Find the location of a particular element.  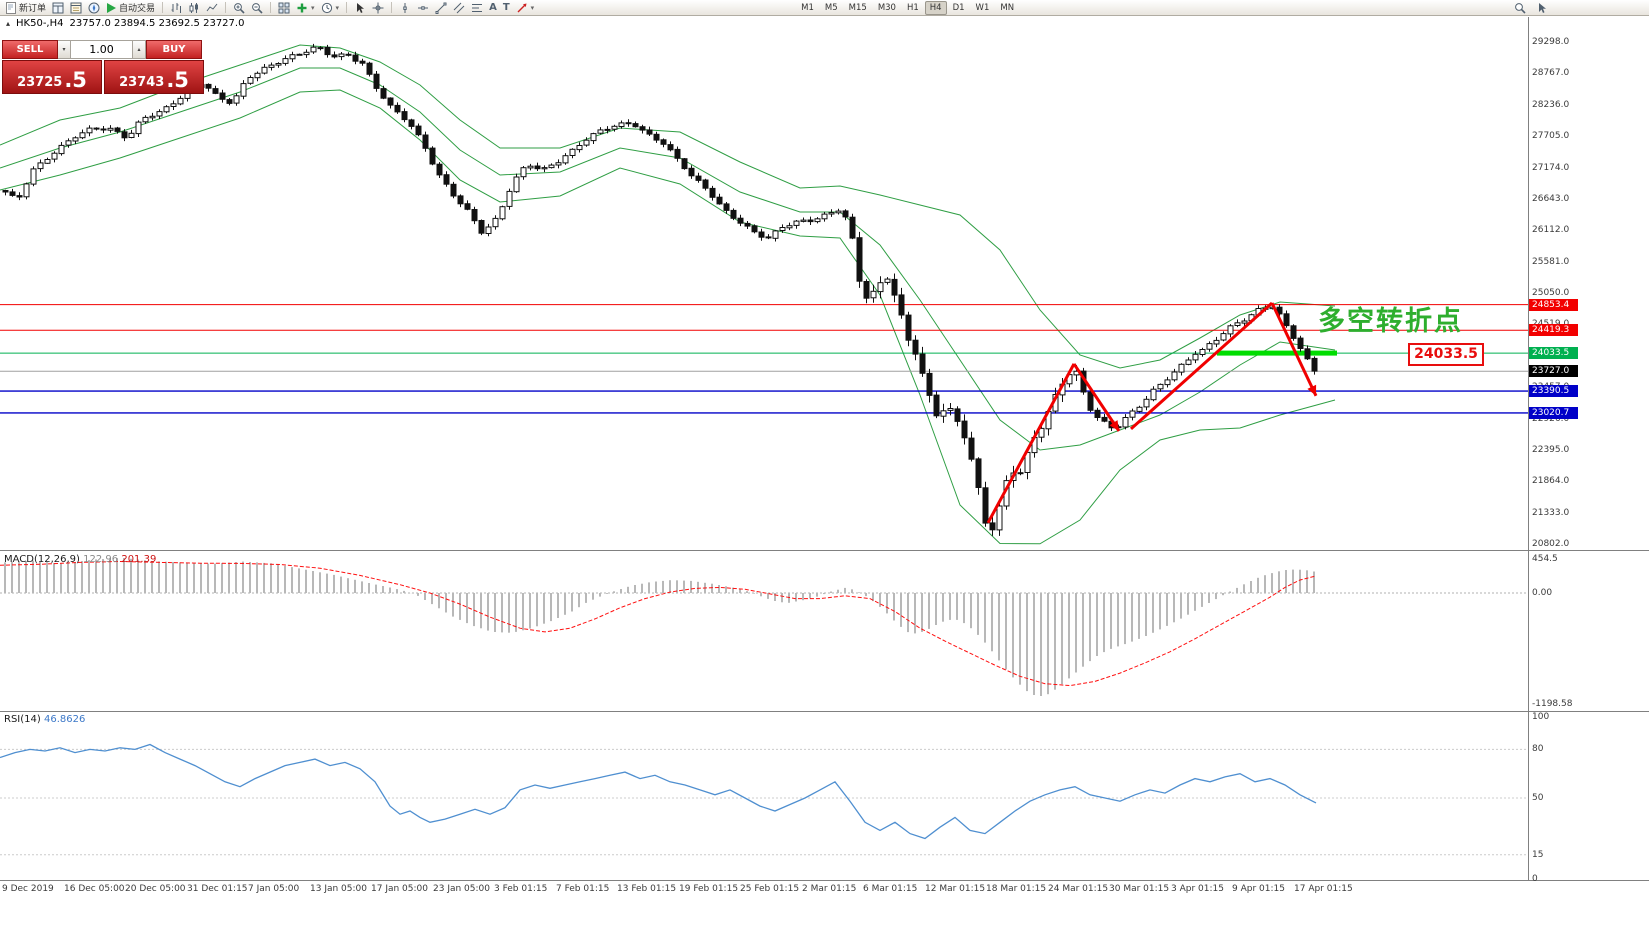

sell-price-main: 23725 is located at coordinates (40, 82).